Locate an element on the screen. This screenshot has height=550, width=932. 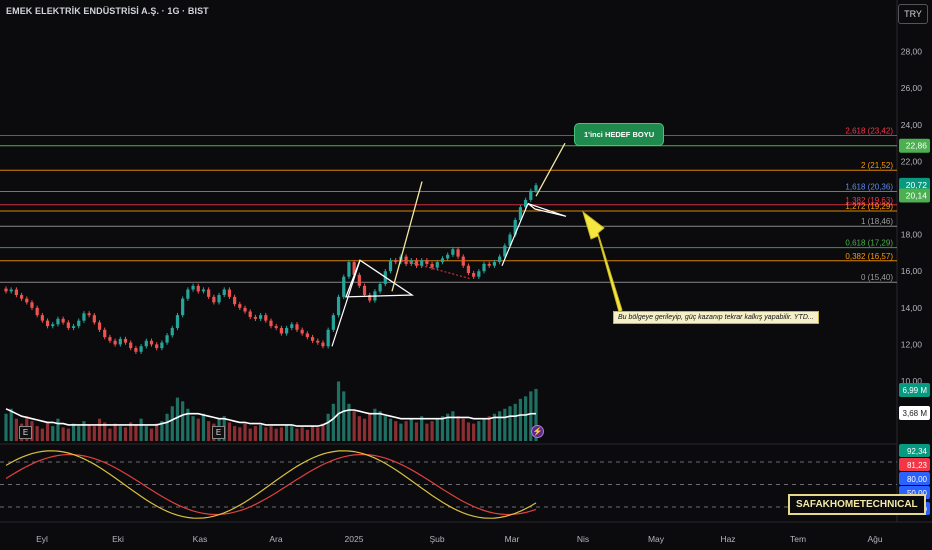
trend-line is located at coordinates (346, 303).